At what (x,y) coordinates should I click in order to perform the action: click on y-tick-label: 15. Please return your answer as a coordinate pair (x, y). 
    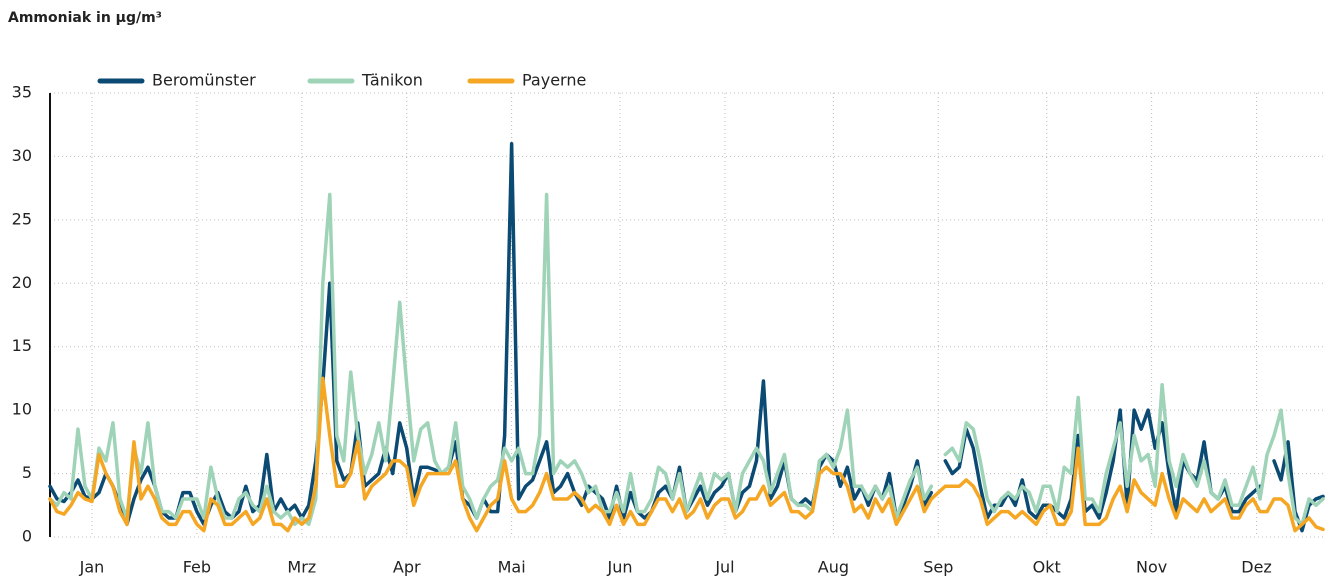
    Looking at the image, I should click on (22, 345).